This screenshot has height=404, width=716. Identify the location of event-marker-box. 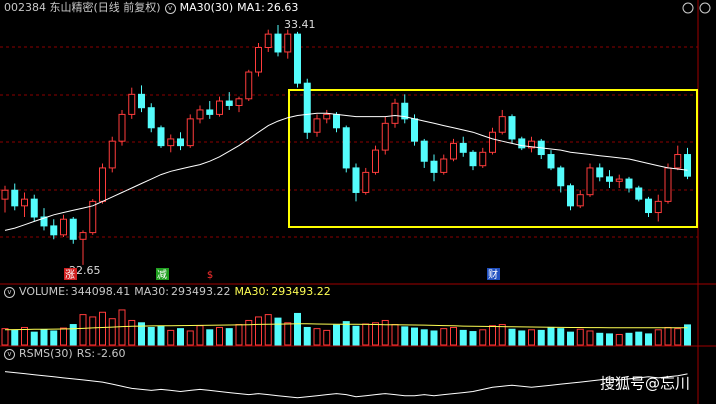
(162, 274).